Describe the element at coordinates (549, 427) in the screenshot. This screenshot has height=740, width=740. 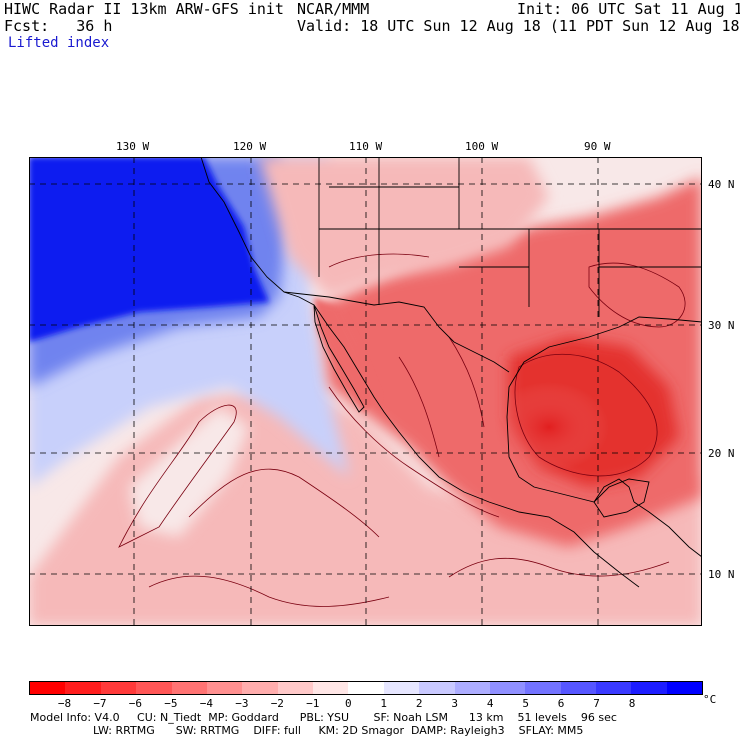
I see `gulf-hotspot` at that location.